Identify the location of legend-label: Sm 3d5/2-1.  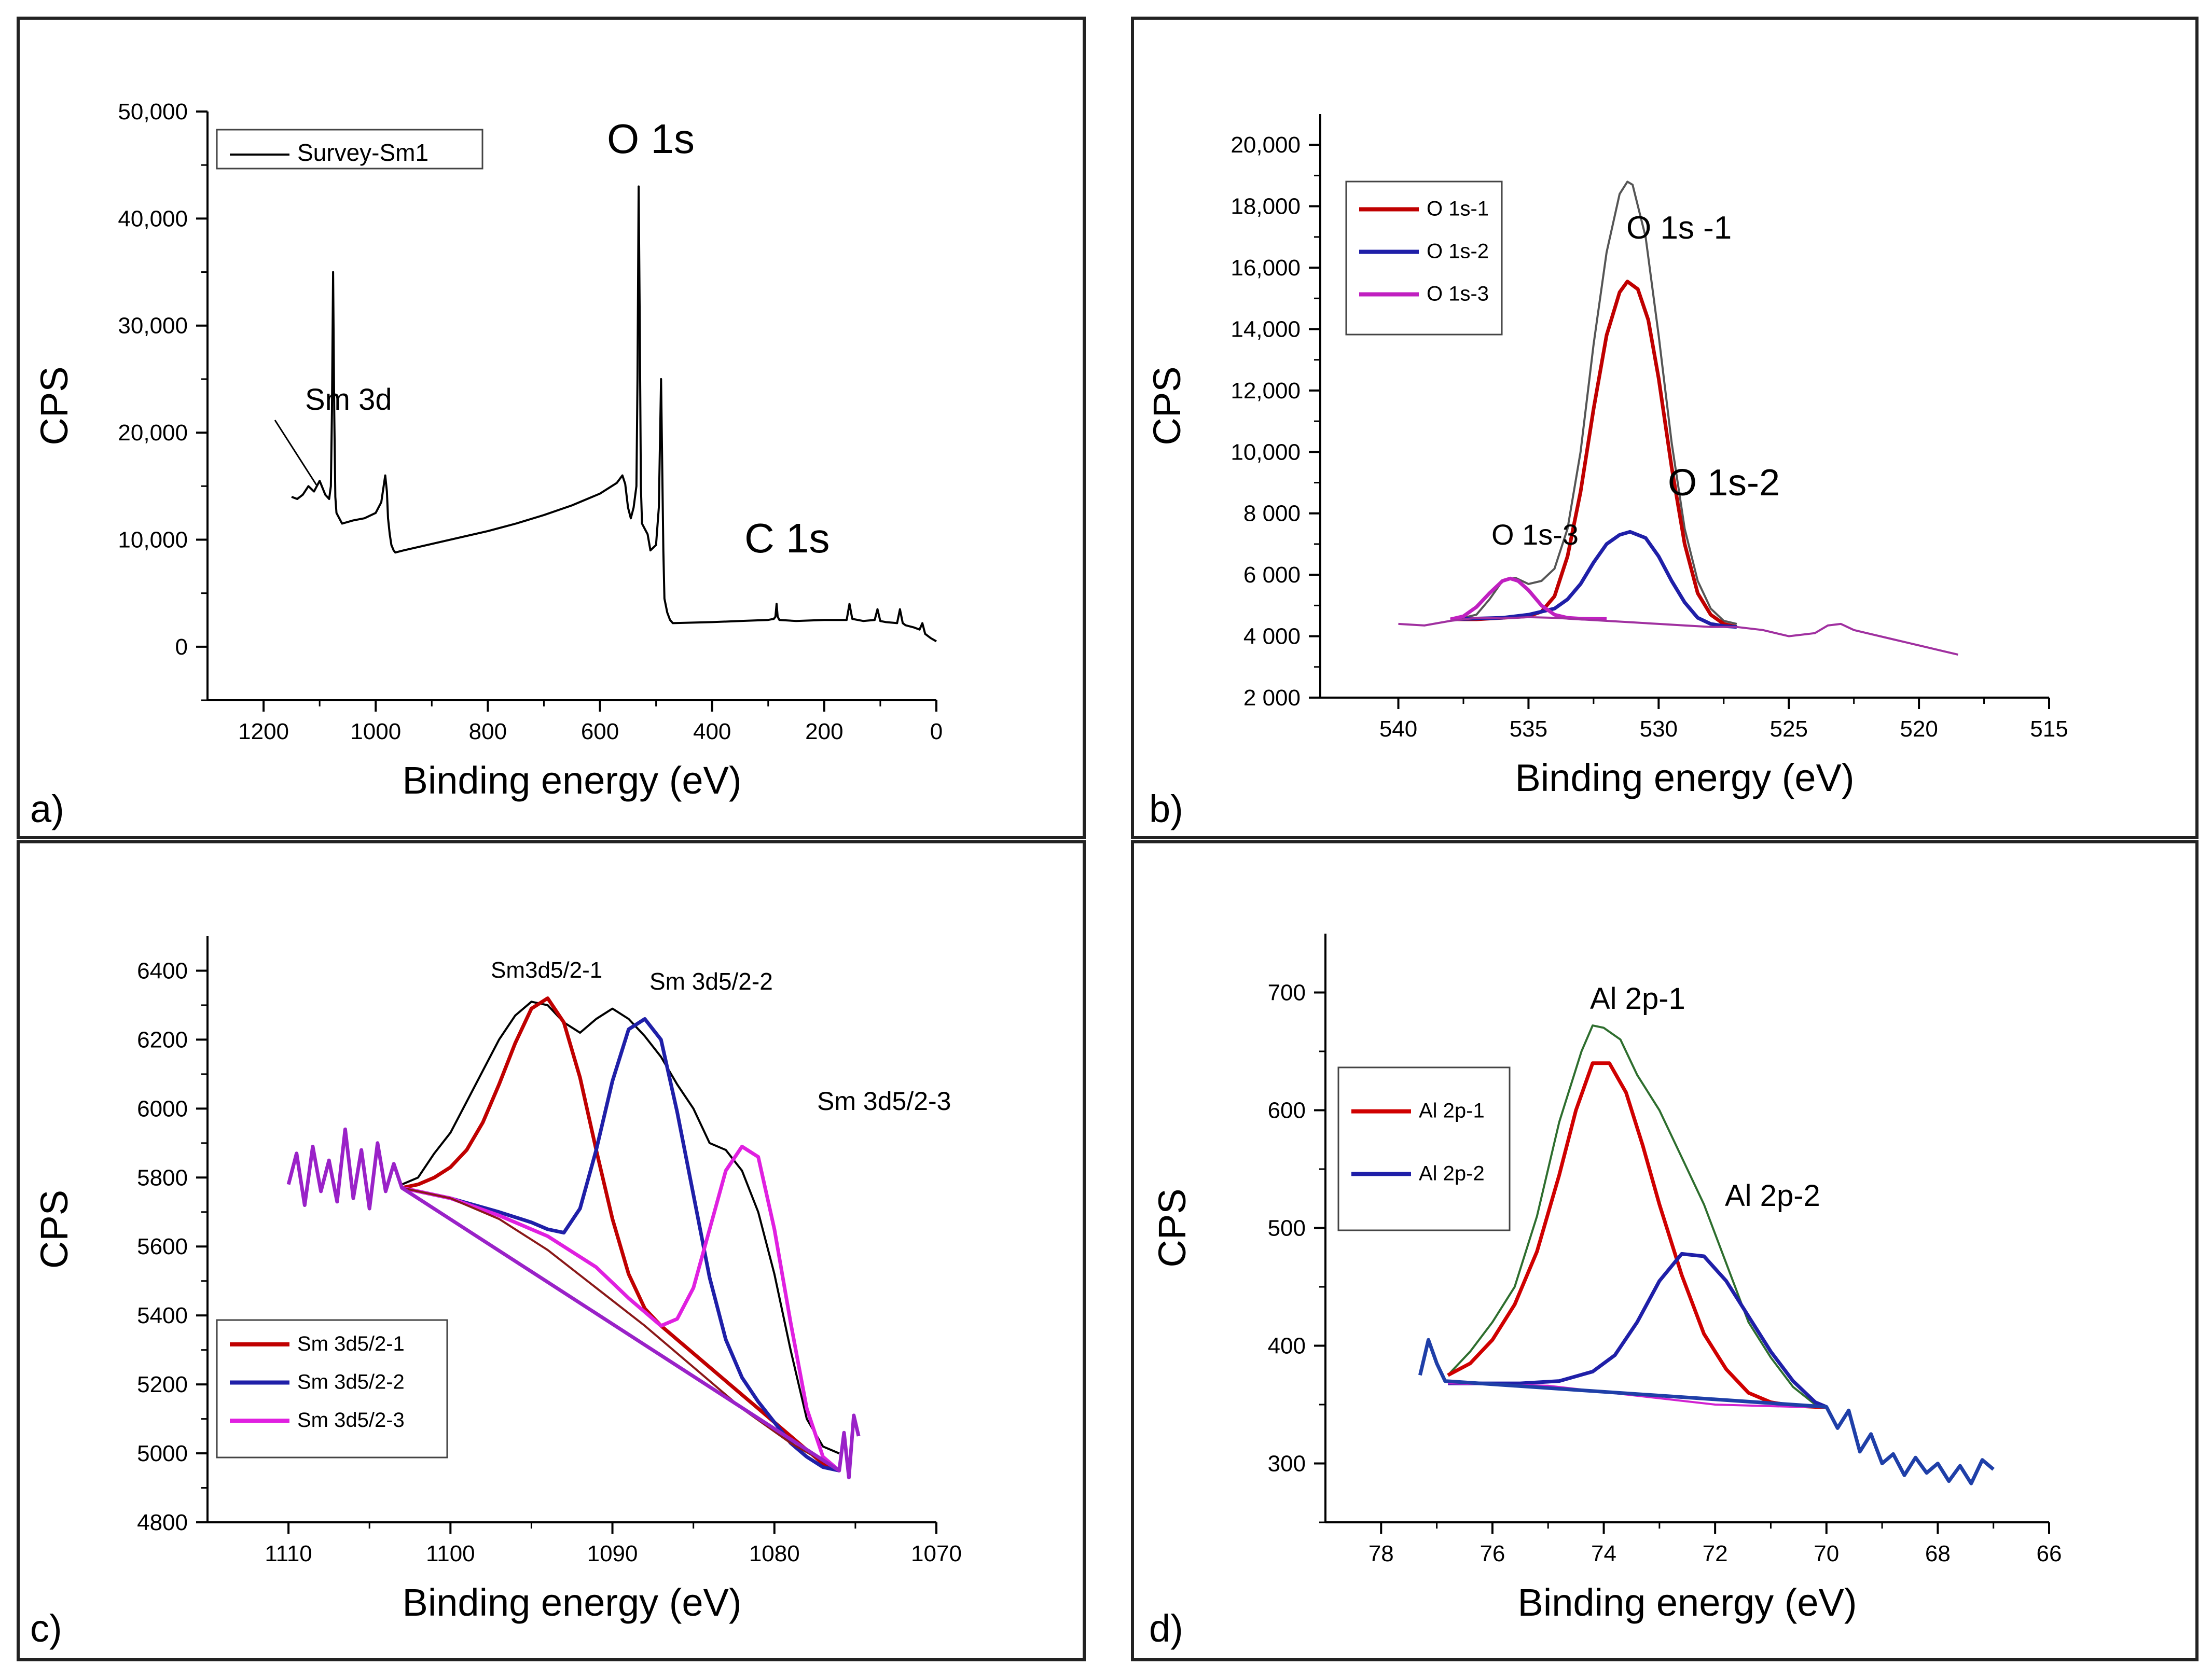
(351, 1344).